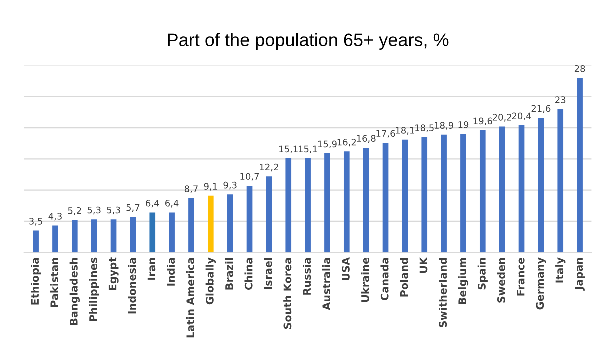 Image resolution: width=610 pixels, height=346 pixels. What do you see at coordinates (483, 122) in the screenshot?
I see `data-label: 19,6` at bounding box center [483, 122].